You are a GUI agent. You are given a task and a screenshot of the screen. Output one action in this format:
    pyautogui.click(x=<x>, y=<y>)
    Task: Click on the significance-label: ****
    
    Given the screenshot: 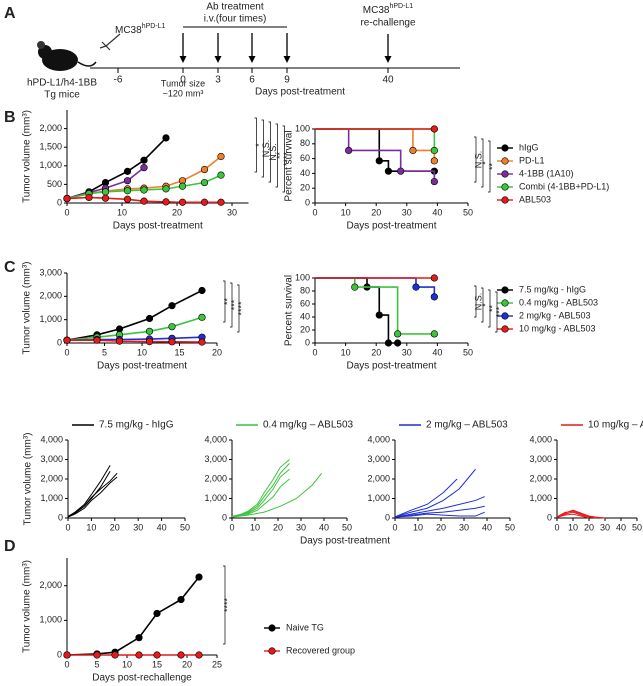 What is the action you would take?
    pyautogui.click(x=241, y=308)
    